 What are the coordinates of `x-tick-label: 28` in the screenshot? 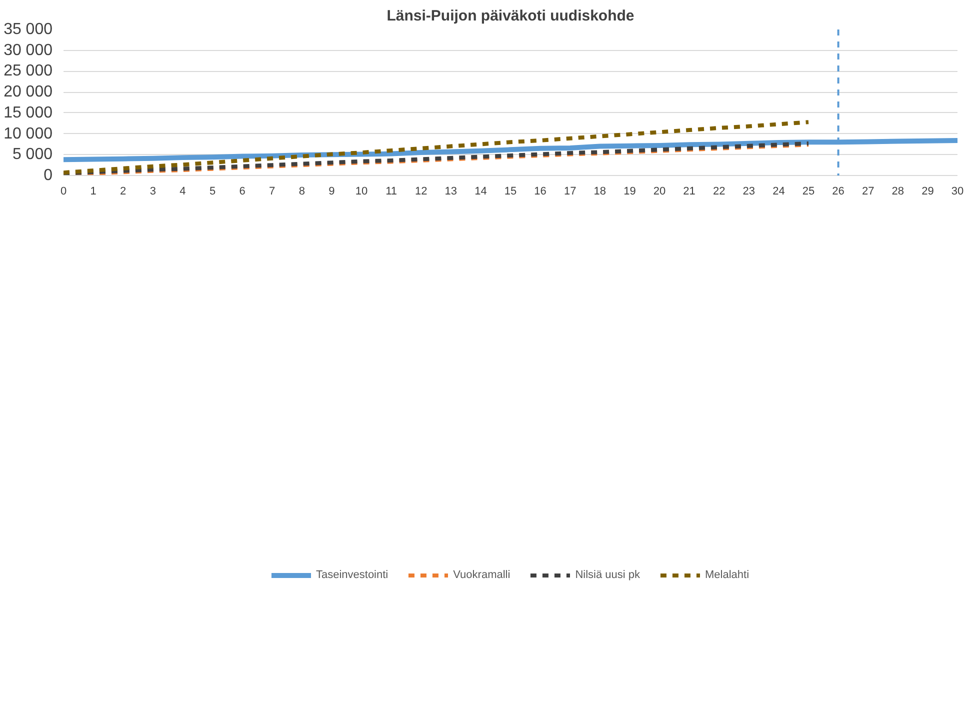 It's located at (898, 192).